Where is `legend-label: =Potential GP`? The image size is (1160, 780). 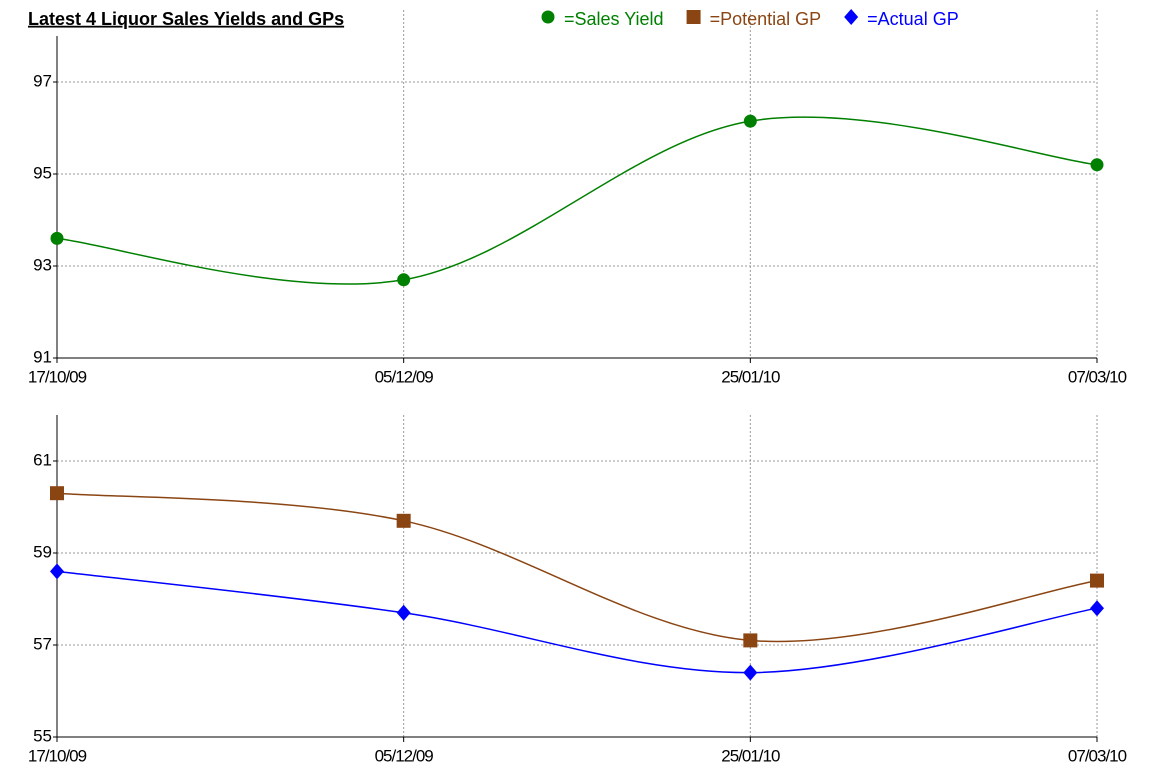
legend-label: =Potential GP is located at coordinates (766, 19).